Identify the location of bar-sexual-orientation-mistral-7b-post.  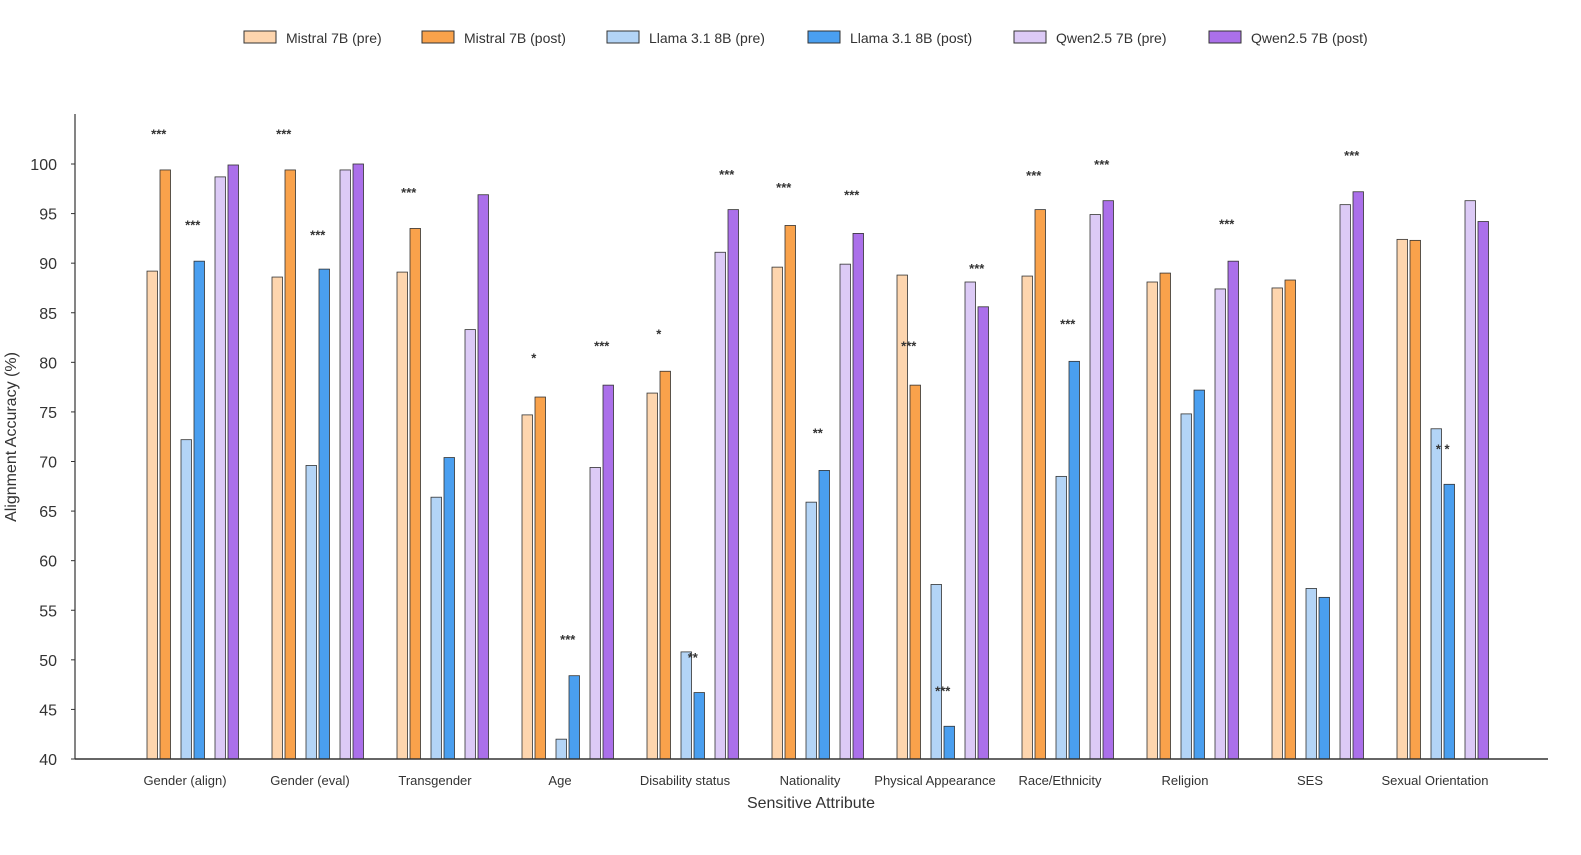
(1415, 499).